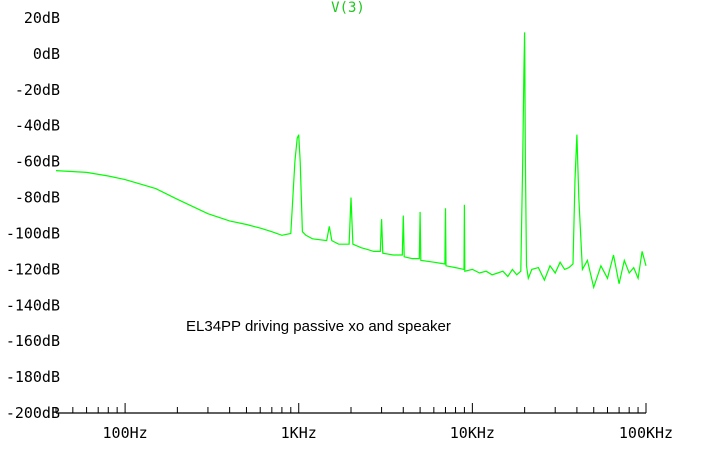 This screenshot has width=721, height=449. What do you see at coordinates (299, 433) in the screenshot?
I see `x-tick-label: 1KHz` at bounding box center [299, 433].